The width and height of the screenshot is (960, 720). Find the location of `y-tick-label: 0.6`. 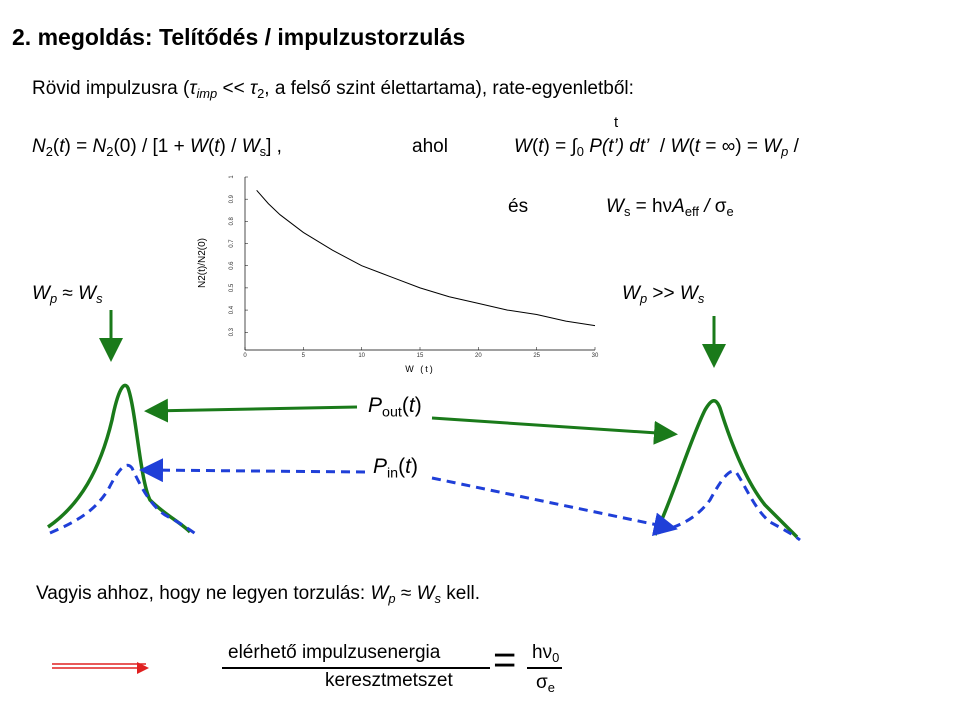

y-tick-label: 0.6 is located at coordinates (232, 265).